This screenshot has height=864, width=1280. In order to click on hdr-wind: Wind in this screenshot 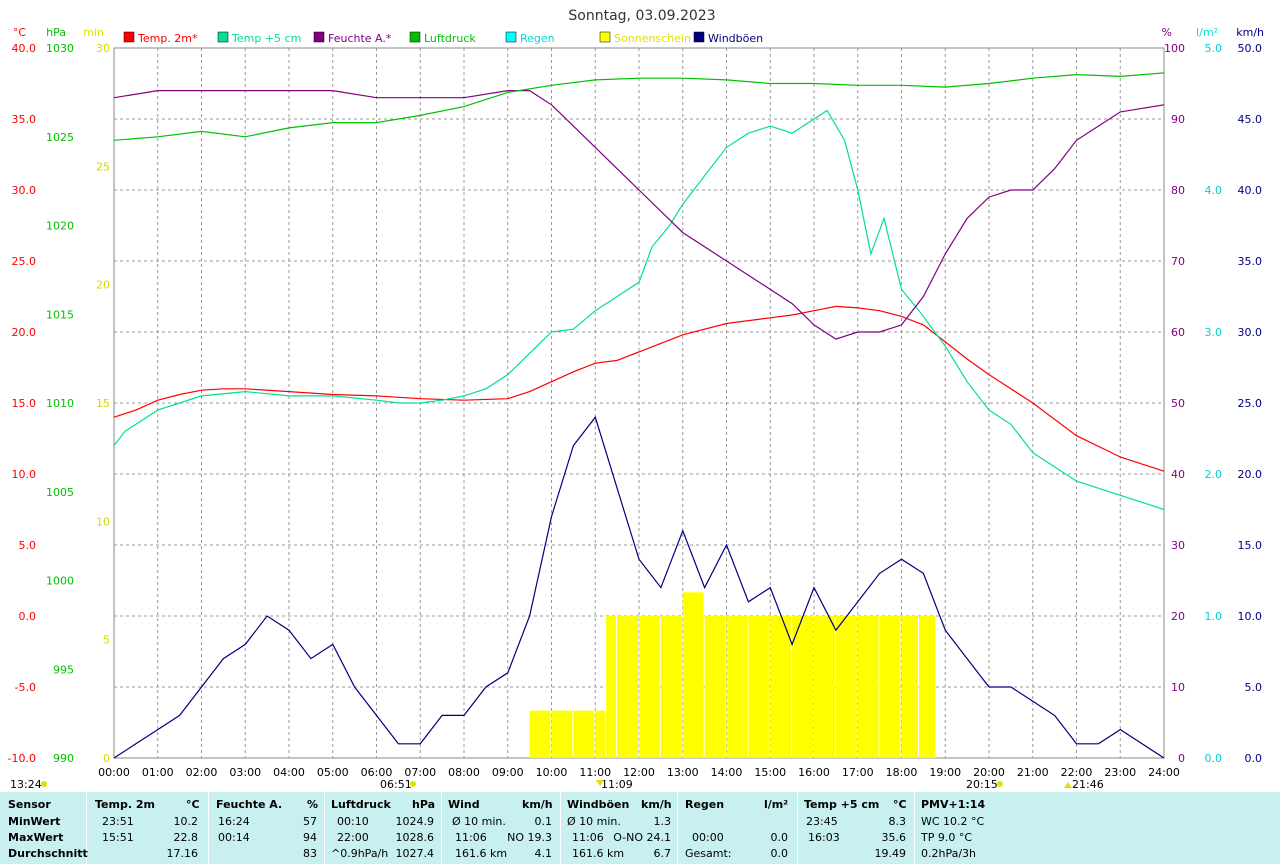, I will do `click(464, 804)`.